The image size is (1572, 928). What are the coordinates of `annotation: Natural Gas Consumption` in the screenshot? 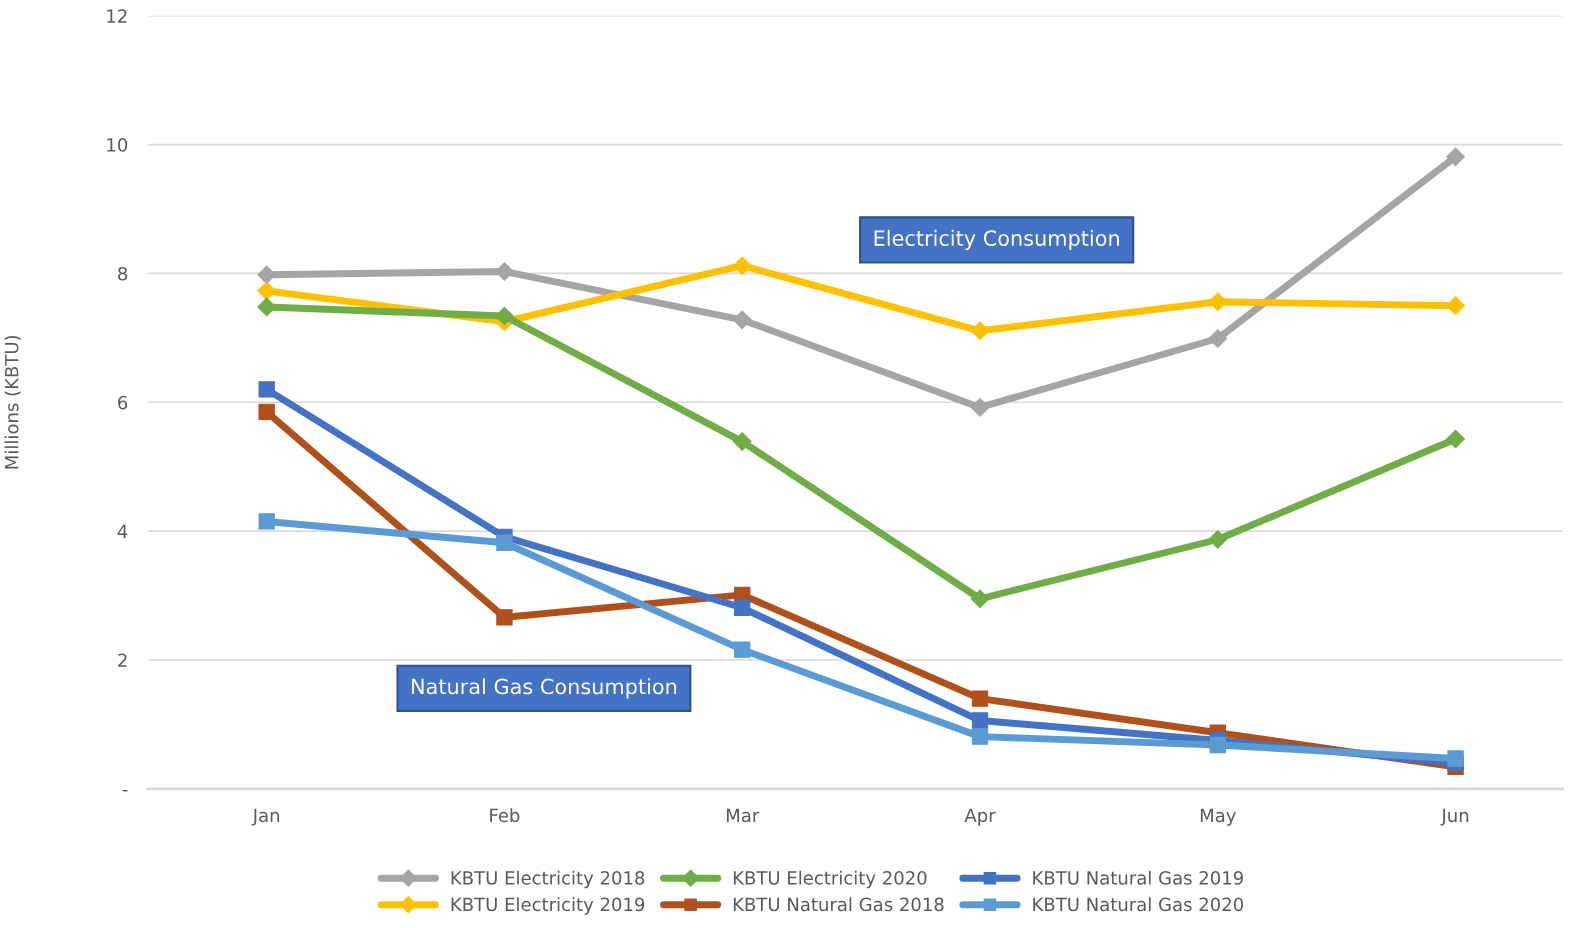 It's located at (544, 688).